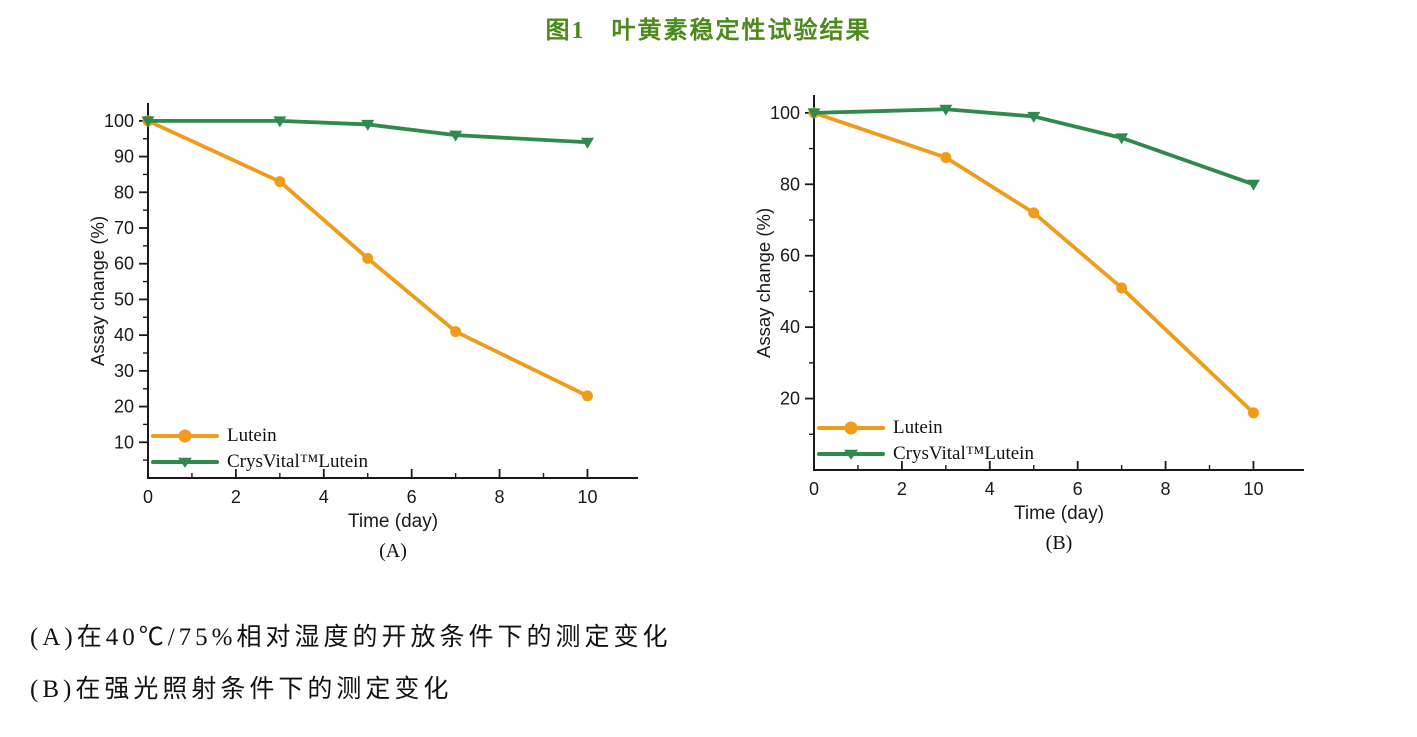 This screenshot has width=1417, height=737. I want to click on figure-title: 图1 叶黄素稳定性试验结果, so click(708, 31).